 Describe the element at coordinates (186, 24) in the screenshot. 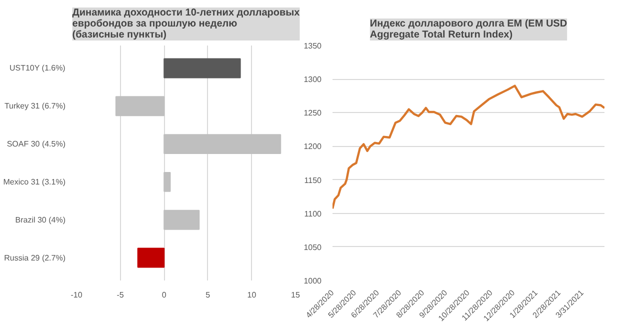

I see `chart-title: Динамика доходности 10-летних долларовых евробондов за прошлую неделю (базисные пункты)` at that location.